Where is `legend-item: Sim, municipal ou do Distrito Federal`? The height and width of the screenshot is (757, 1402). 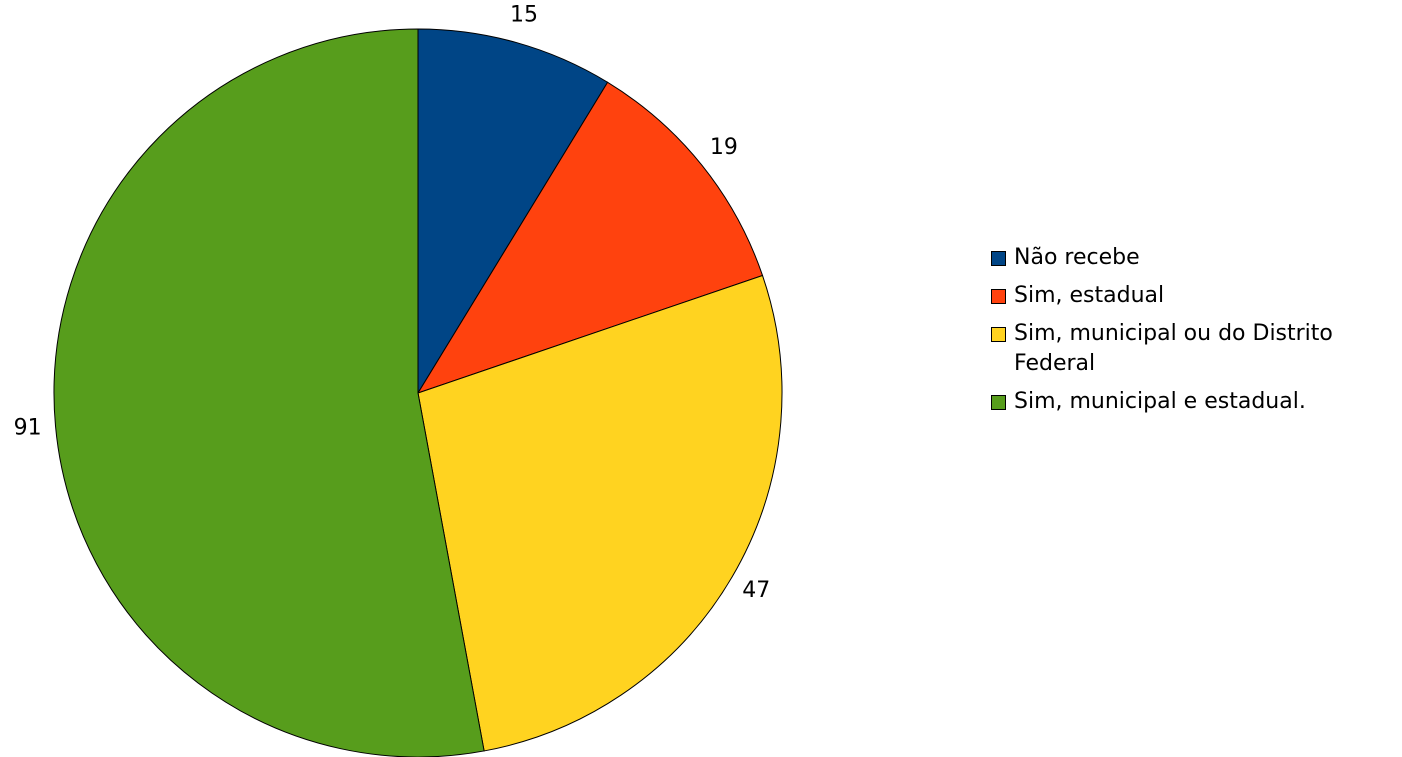
legend-item: Sim, municipal ou do Distrito Federal is located at coordinates (1193, 349).